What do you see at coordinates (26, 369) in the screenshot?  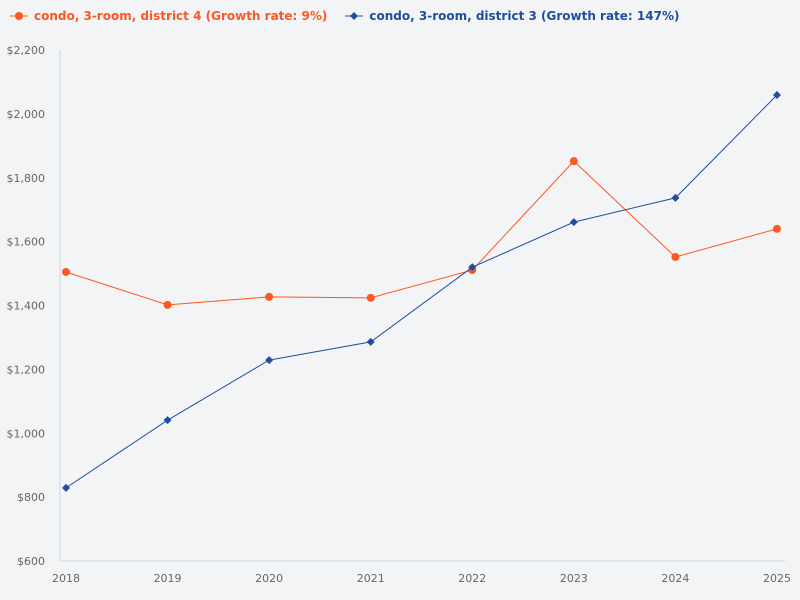 I see `y-tick-label: $1,200` at bounding box center [26, 369].